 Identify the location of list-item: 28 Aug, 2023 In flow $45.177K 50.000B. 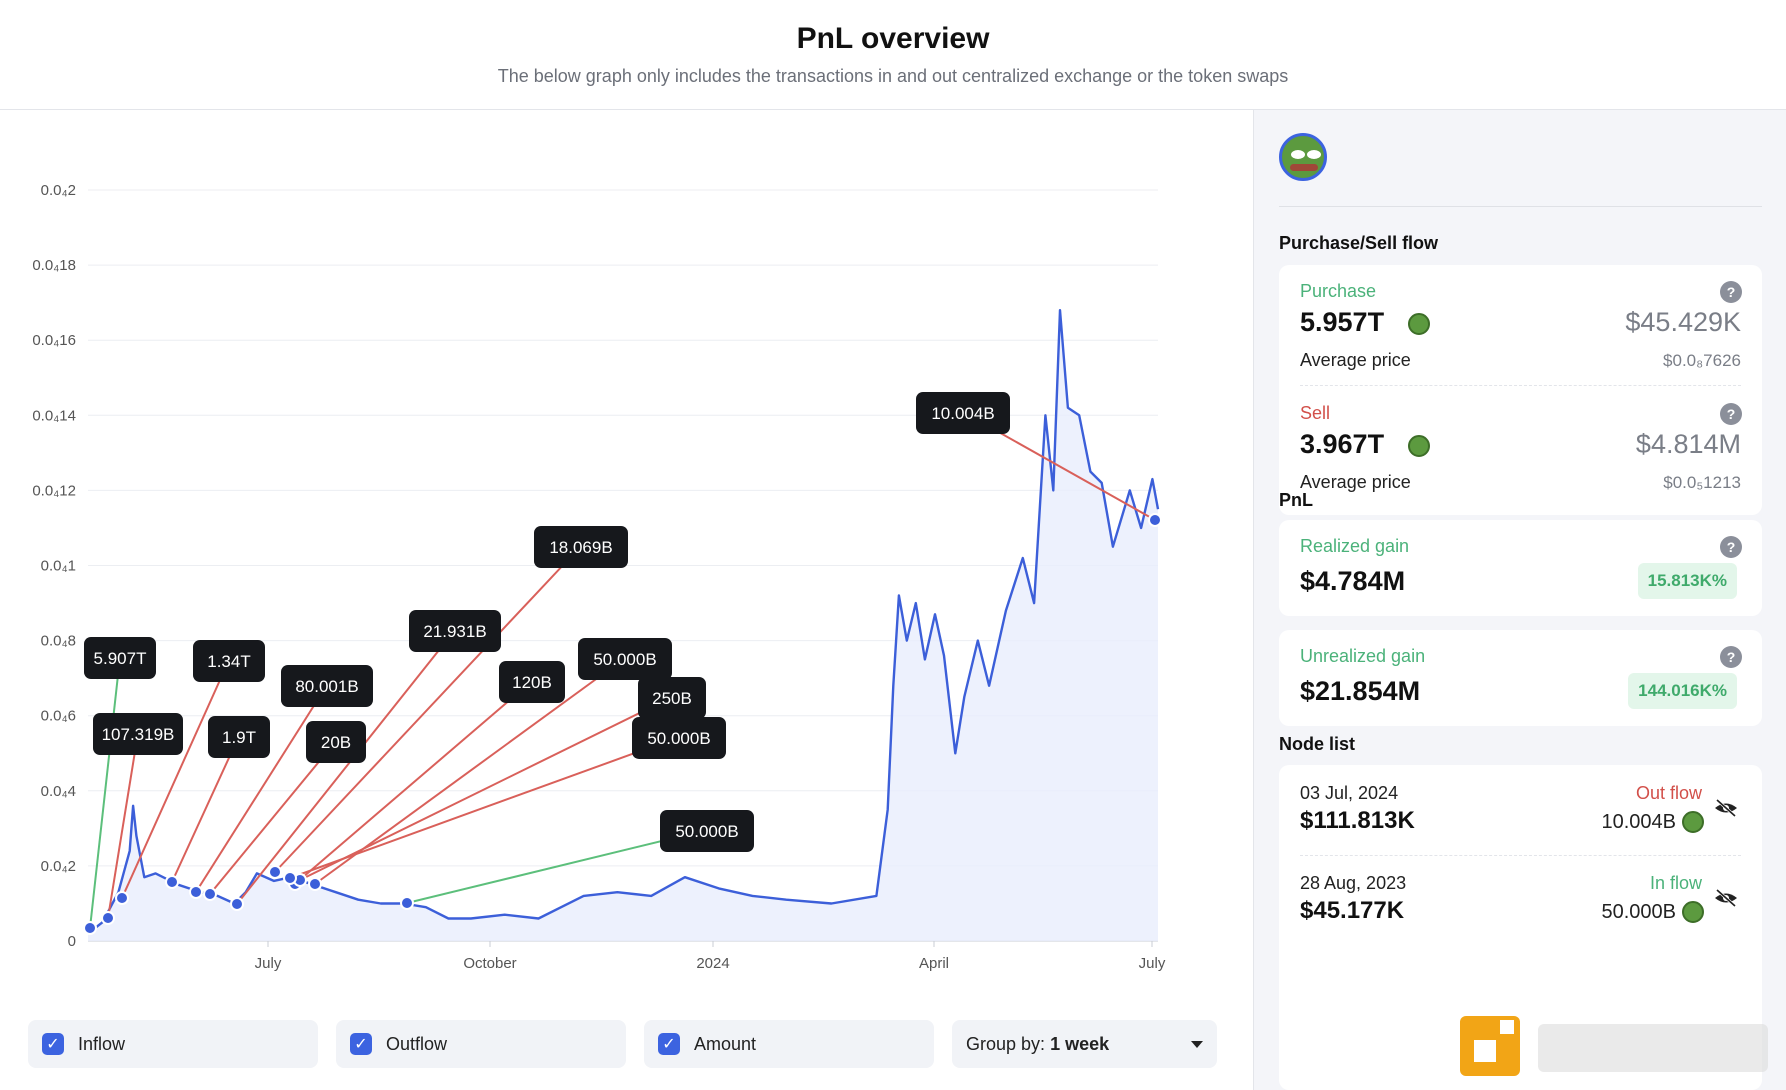
(1520, 900).